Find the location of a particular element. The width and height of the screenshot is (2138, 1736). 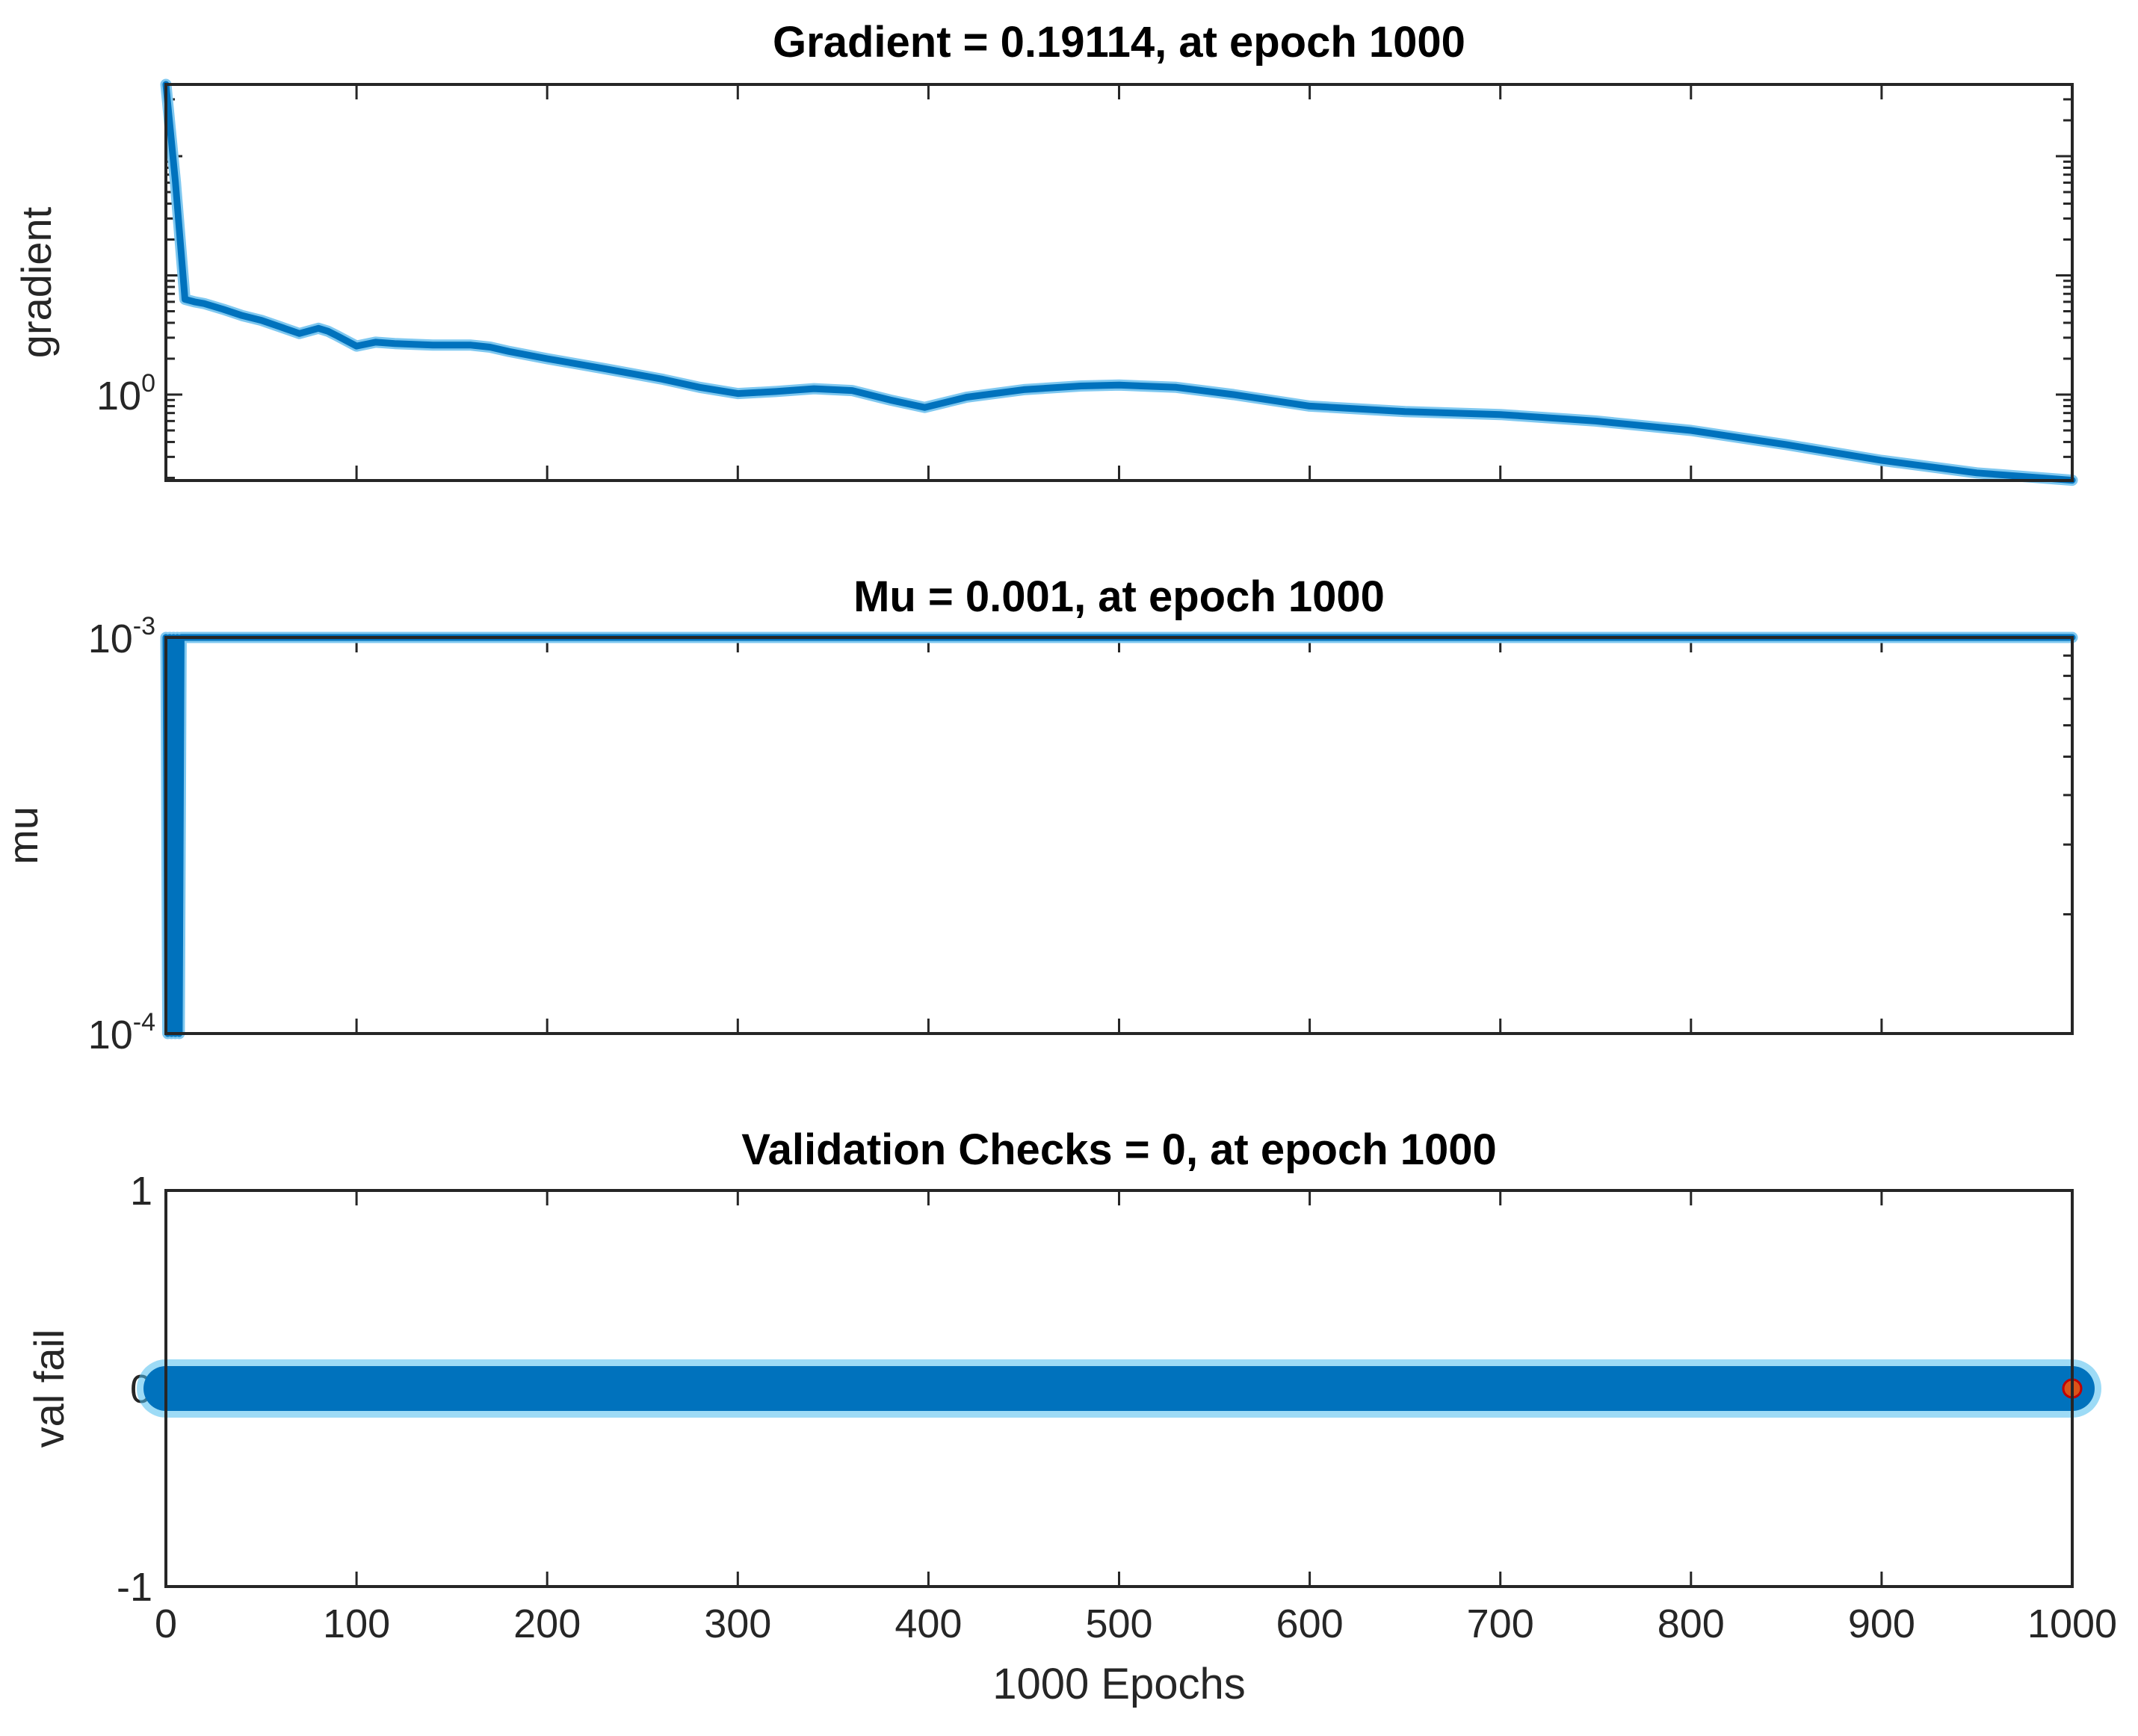

y-tick-label: -1 is located at coordinates (134, 1587).